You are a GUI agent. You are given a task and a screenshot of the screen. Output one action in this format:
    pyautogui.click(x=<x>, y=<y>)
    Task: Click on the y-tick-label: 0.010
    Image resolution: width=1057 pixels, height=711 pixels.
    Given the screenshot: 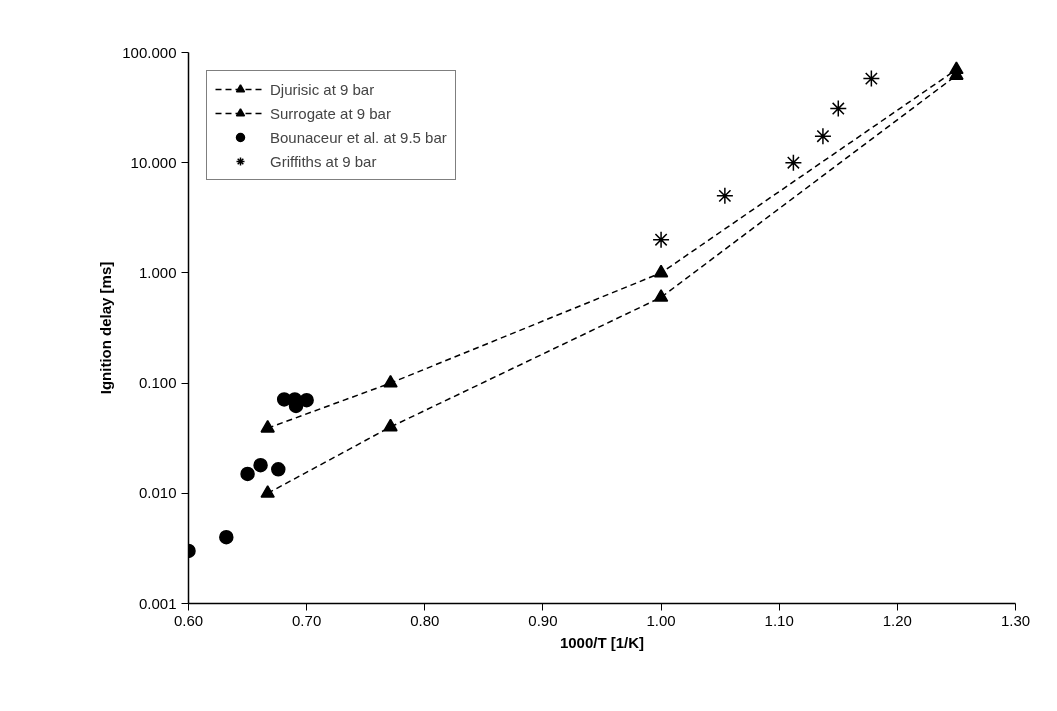 What is the action you would take?
    pyautogui.click(x=157, y=493)
    